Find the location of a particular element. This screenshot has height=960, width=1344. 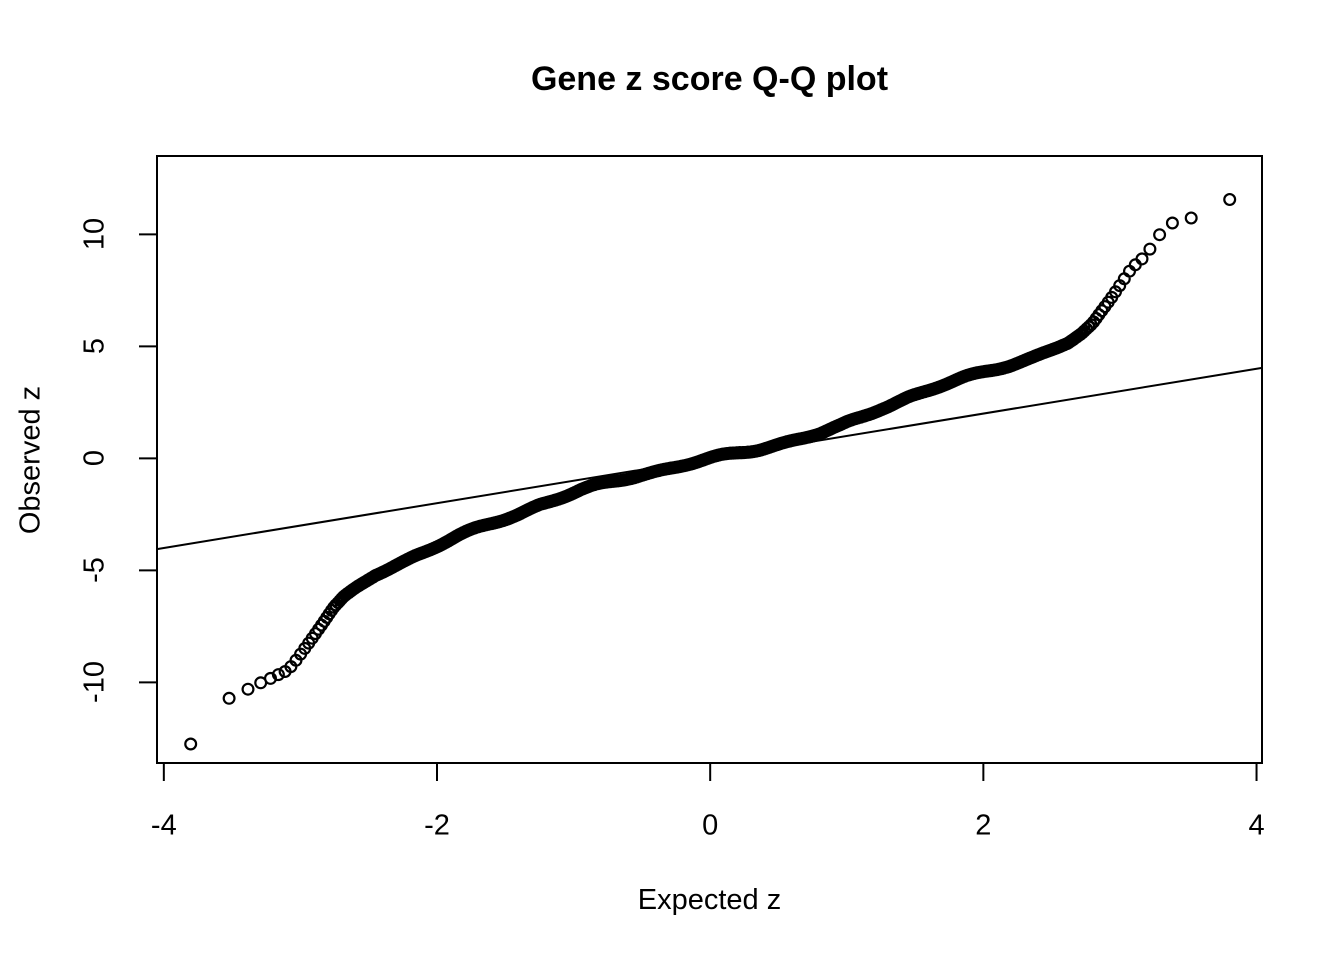

x-tick-label: 4 is located at coordinates (1256, 825).